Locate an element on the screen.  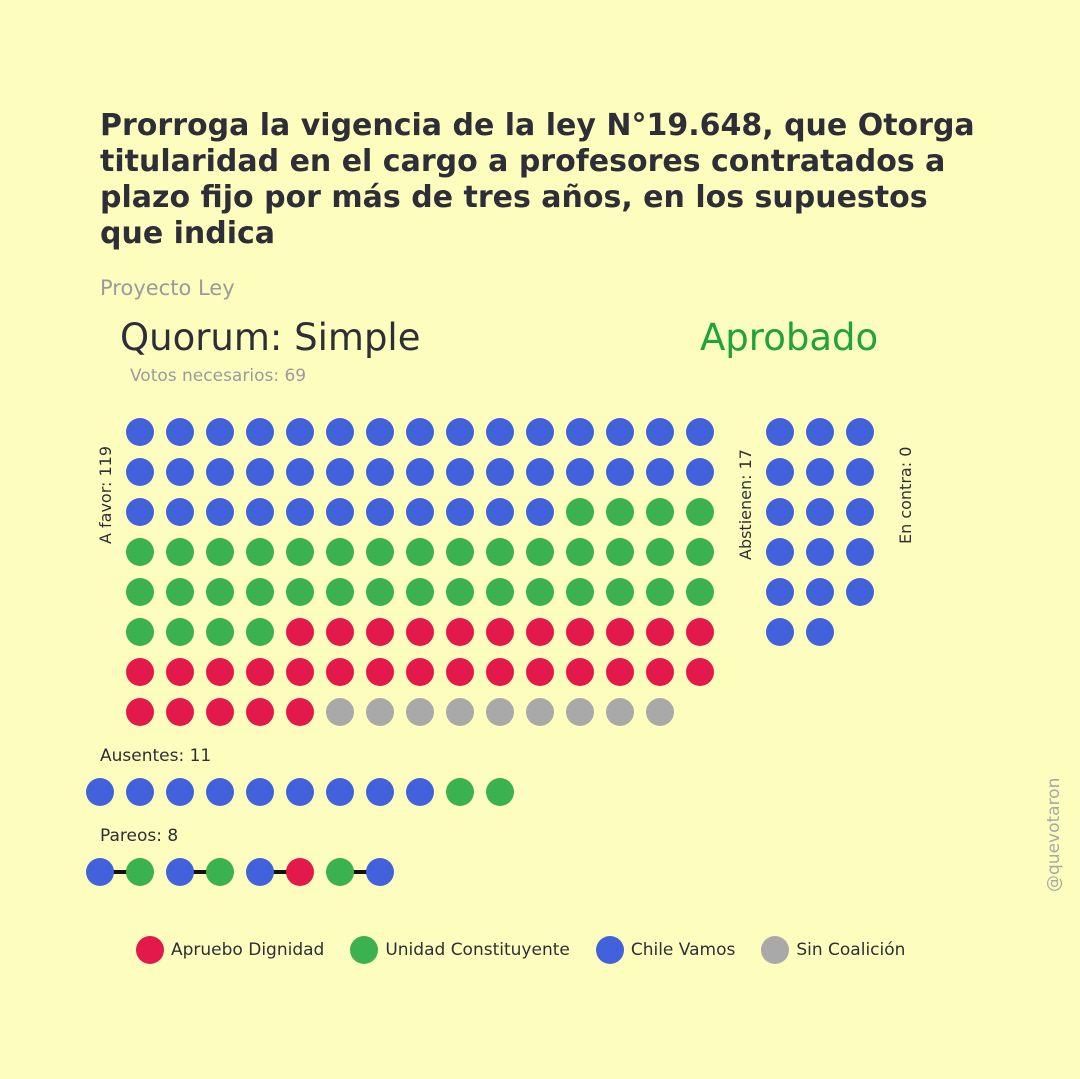
chart-subtitle: Proyecto Ley is located at coordinates (167, 288).